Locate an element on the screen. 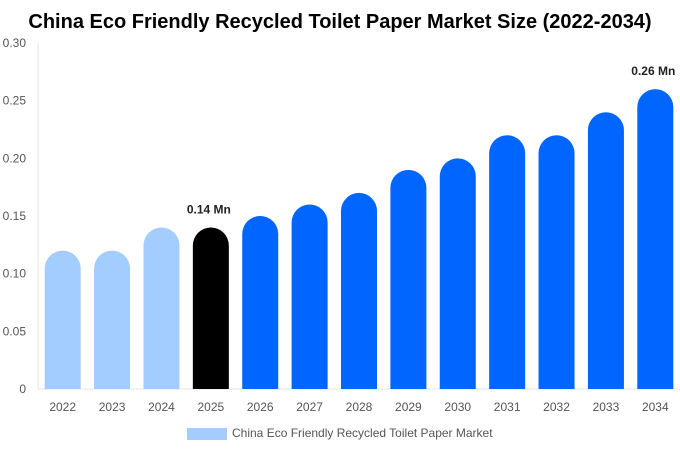  x-tick-label: 2026 is located at coordinates (260, 407).